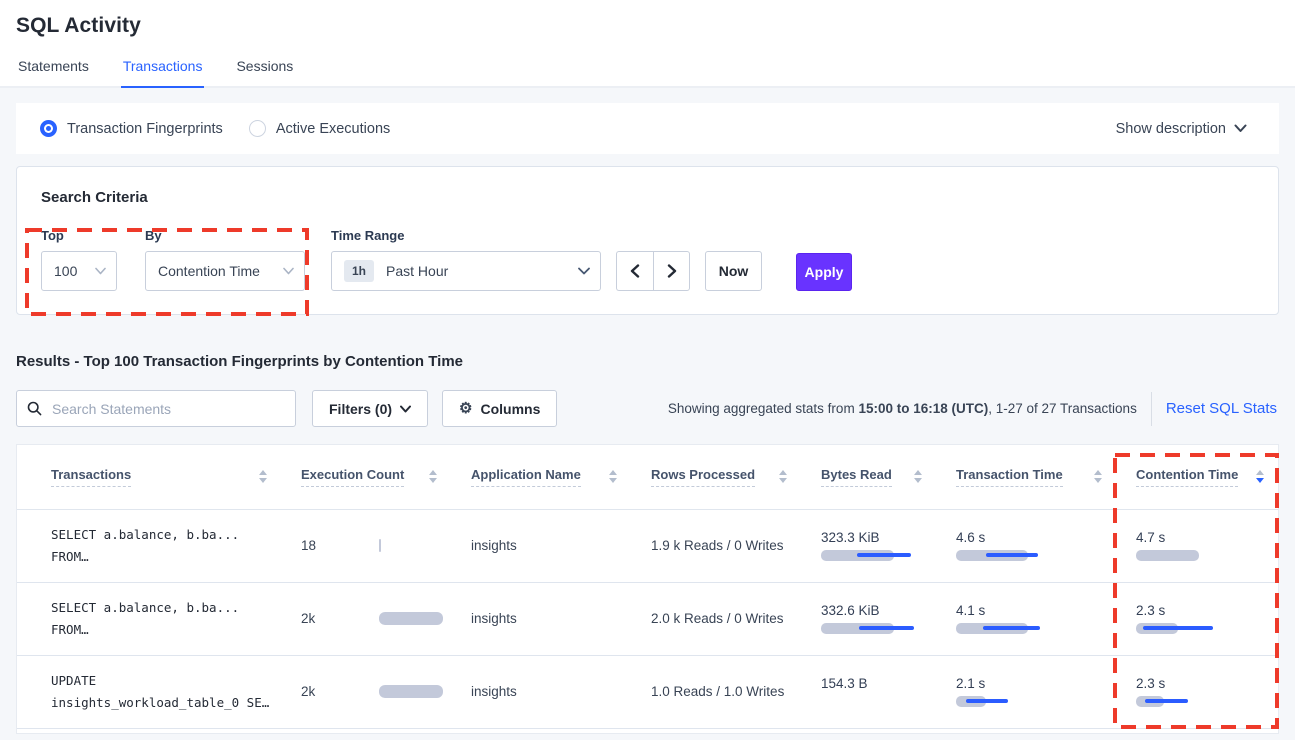  Describe the element at coordinates (149, 477) in the screenshot. I see `column-header-transactions: Transactions` at that location.